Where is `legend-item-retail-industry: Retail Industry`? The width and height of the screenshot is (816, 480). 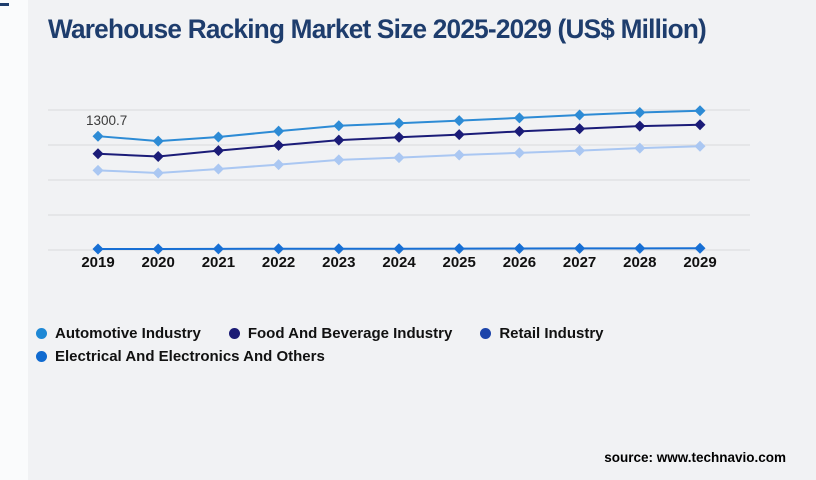
legend-item-retail-industry: Retail Industry is located at coordinates (542, 333).